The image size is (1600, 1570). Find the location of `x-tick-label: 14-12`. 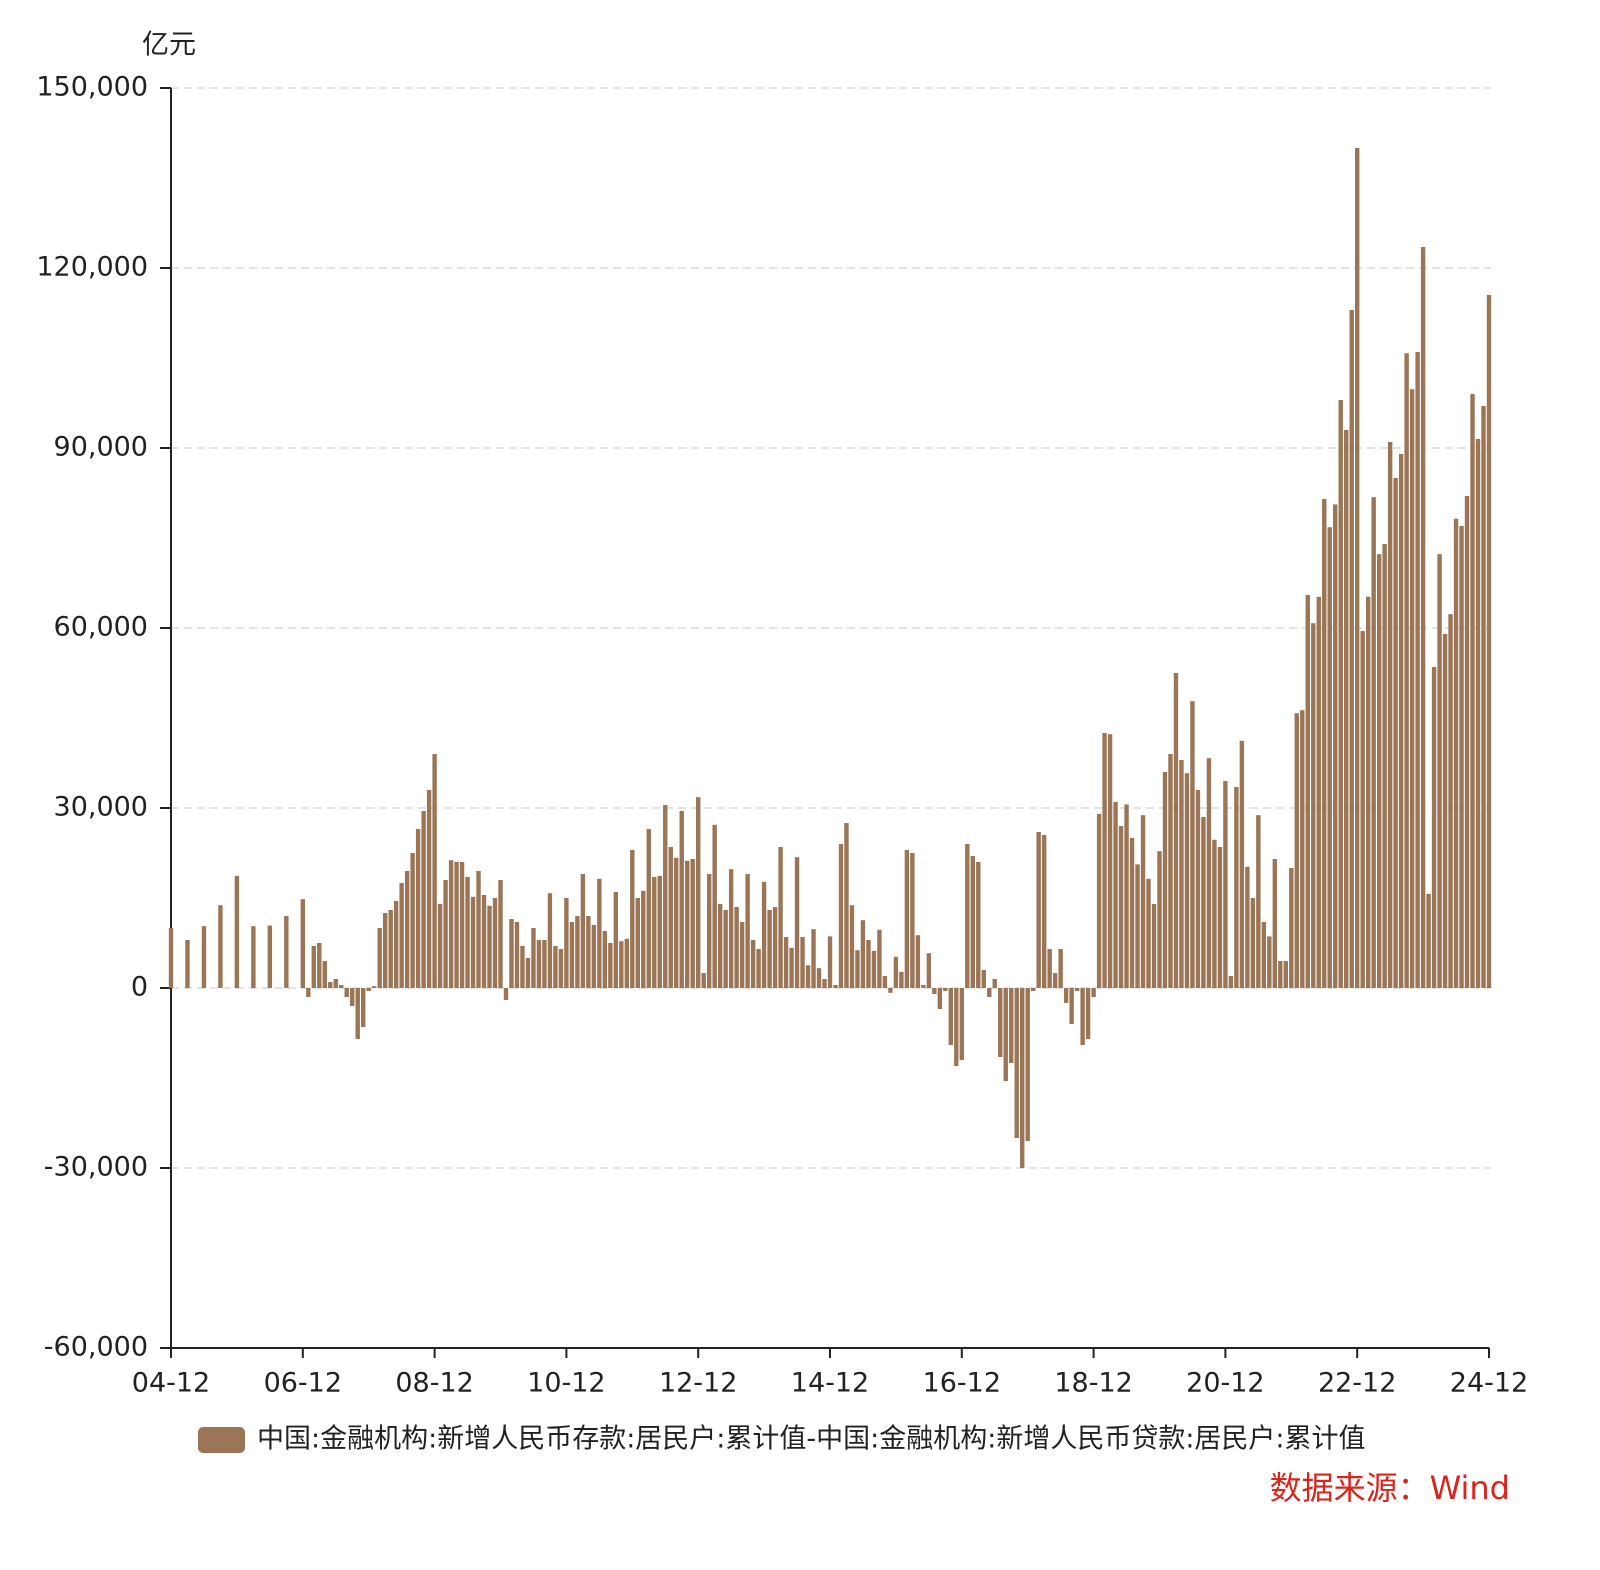

x-tick-label: 14-12 is located at coordinates (830, 1383).